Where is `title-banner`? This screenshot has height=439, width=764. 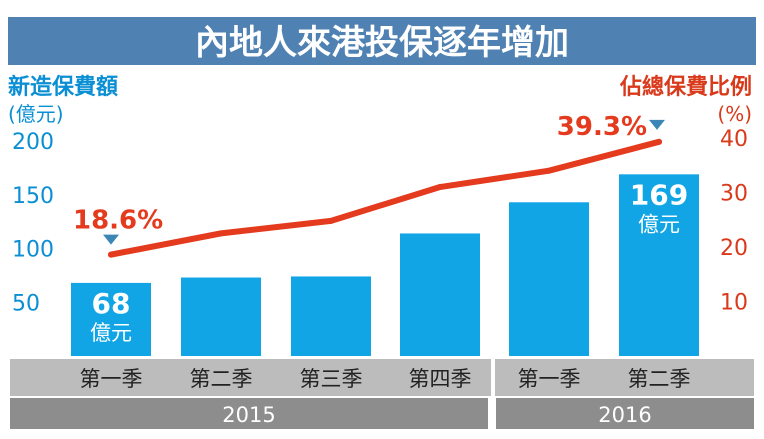
title-banner is located at coordinates (382, 41).